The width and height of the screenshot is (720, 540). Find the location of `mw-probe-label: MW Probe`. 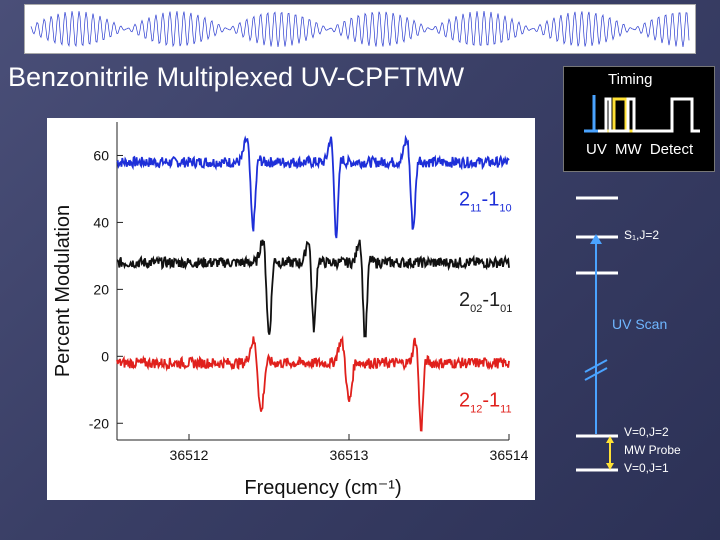

mw-probe-label: MW Probe is located at coordinates (652, 450).